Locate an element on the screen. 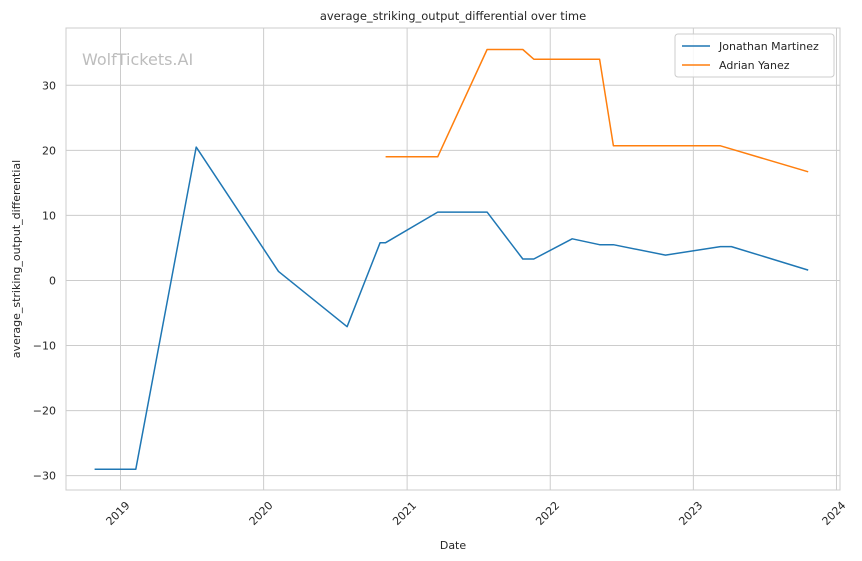 The height and width of the screenshot is (561, 862). y-tick-label: −10 is located at coordinates (44, 346).